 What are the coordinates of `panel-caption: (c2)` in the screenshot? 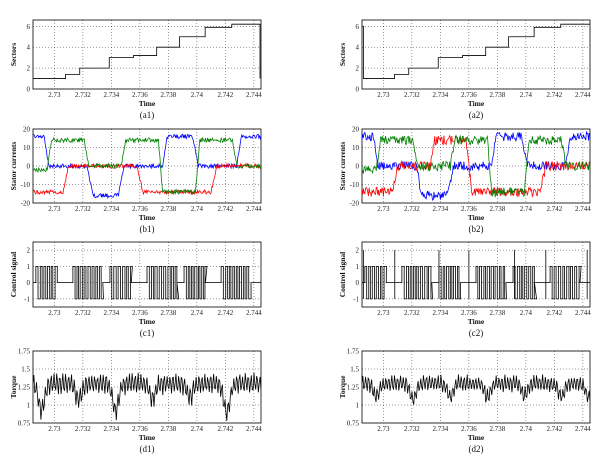 It's located at (476, 333).